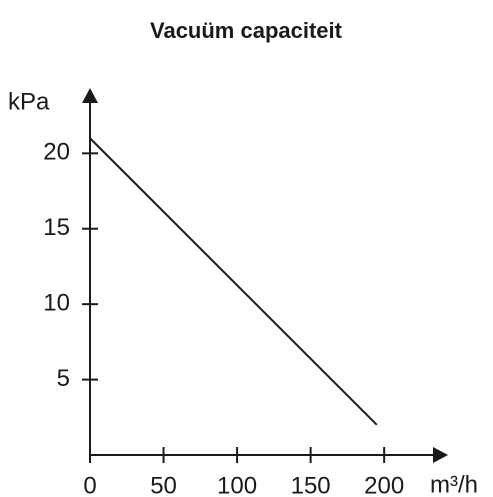 The width and height of the screenshot is (493, 497). Describe the element at coordinates (440, 455) in the screenshot. I see `x-axis-arrow` at that location.